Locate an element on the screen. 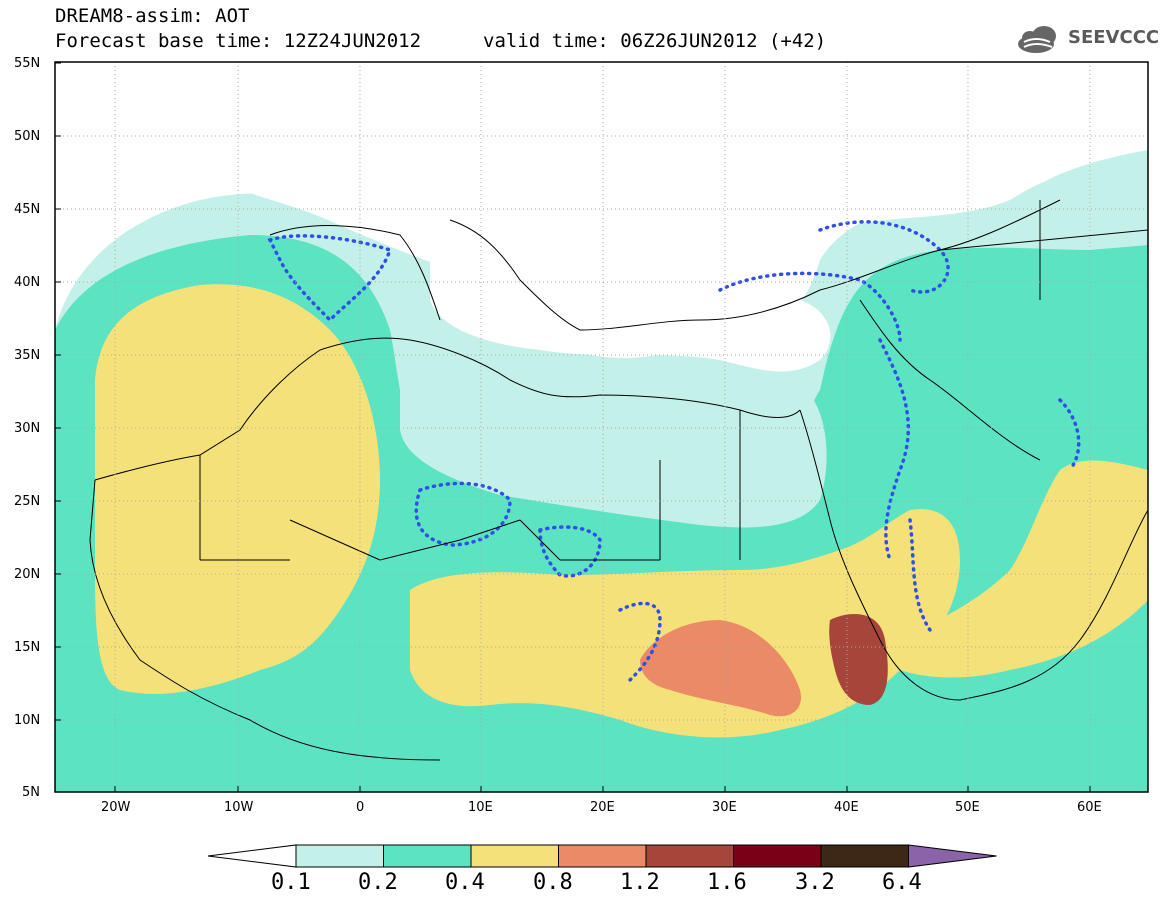  aot-contour-0.4-arabia is located at coordinates (1024, 569).